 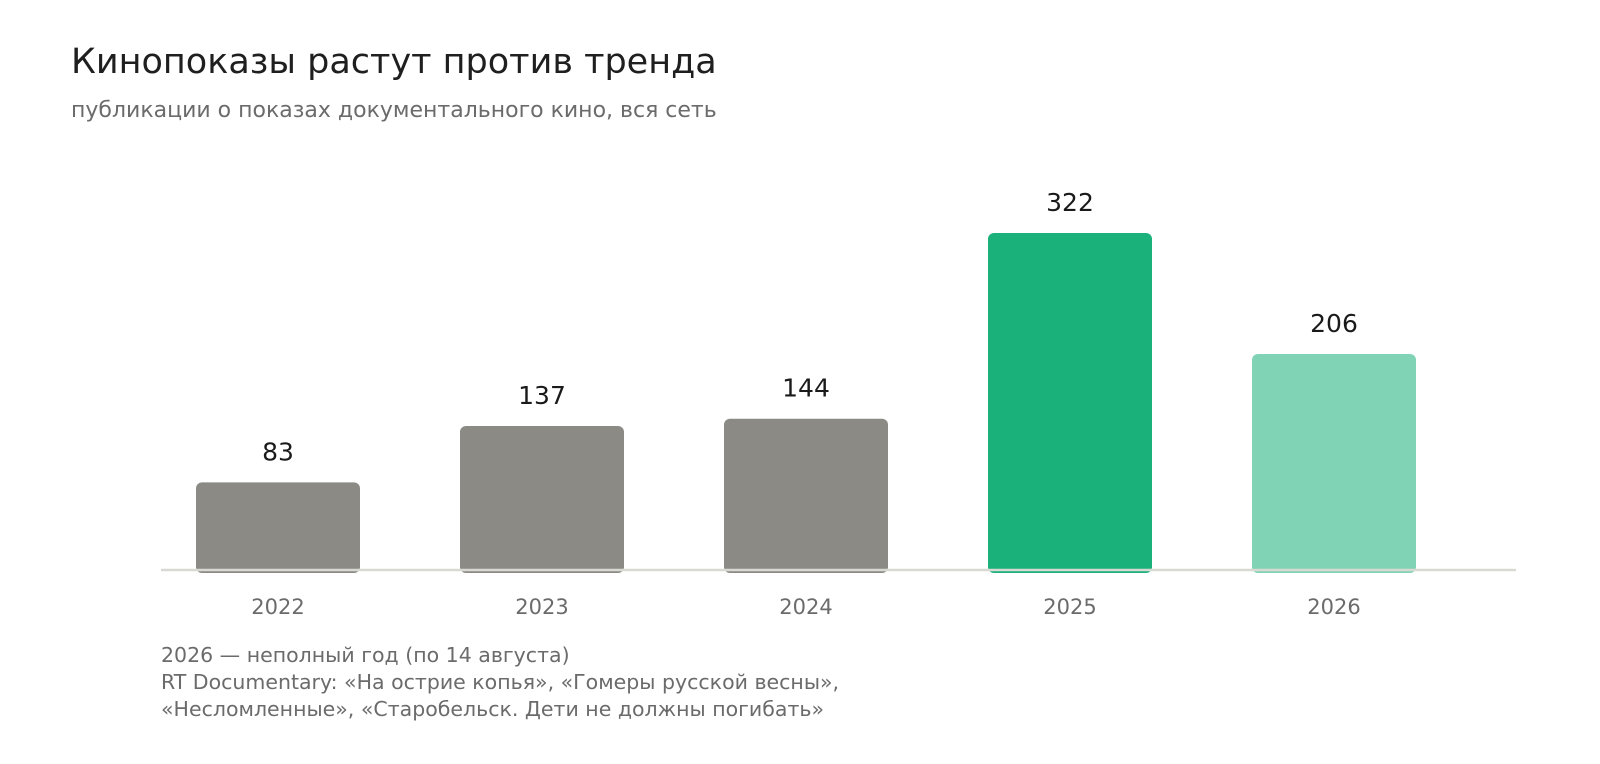 I want to click on x-tick-2022: 2022, so click(x=277, y=607).